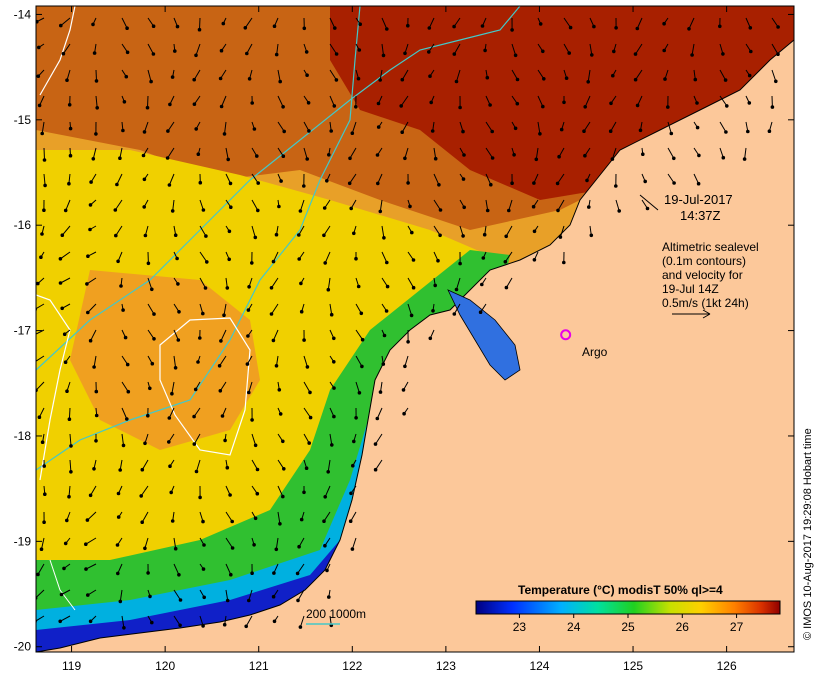 The image size is (820, 680). Describe the element at coordinates (700, 215) in the screenshot. I see `time-label: 14:37Z` at that location.